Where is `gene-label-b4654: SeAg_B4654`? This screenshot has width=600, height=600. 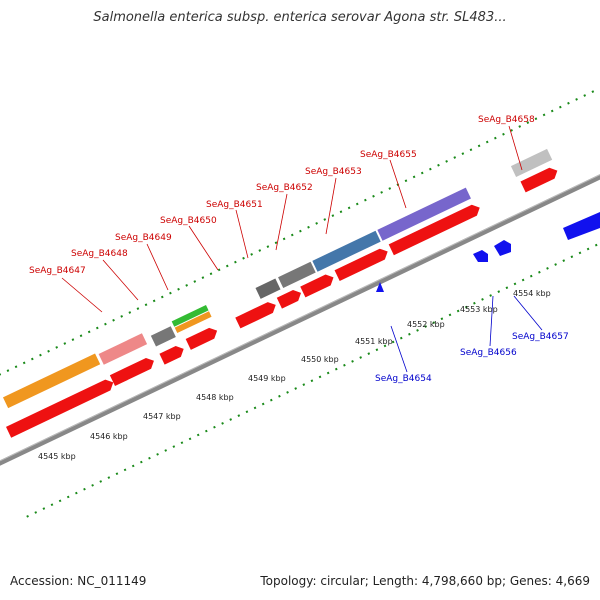
gene-label-b4654: SeAg_B4654 is located at coordinates (403, 379).